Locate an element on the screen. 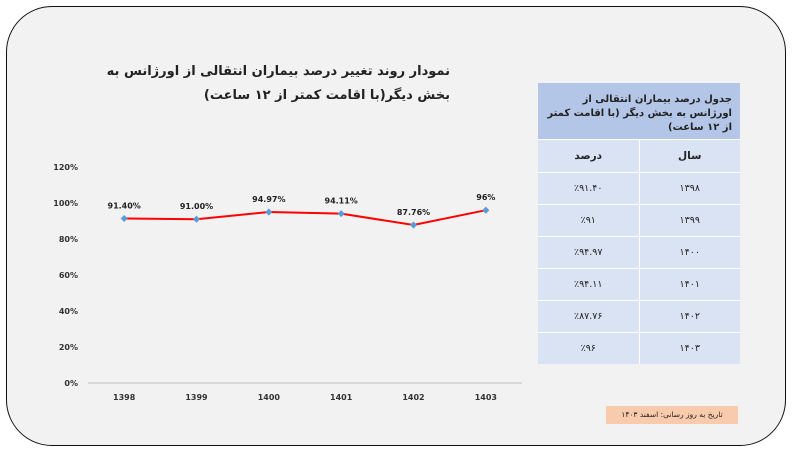 Image resolution: width=796 pixels, height=456 pixels. table-row: ۱۳۹۸ ٪۹۱.۴۰ is located at coordinates (639, 188).